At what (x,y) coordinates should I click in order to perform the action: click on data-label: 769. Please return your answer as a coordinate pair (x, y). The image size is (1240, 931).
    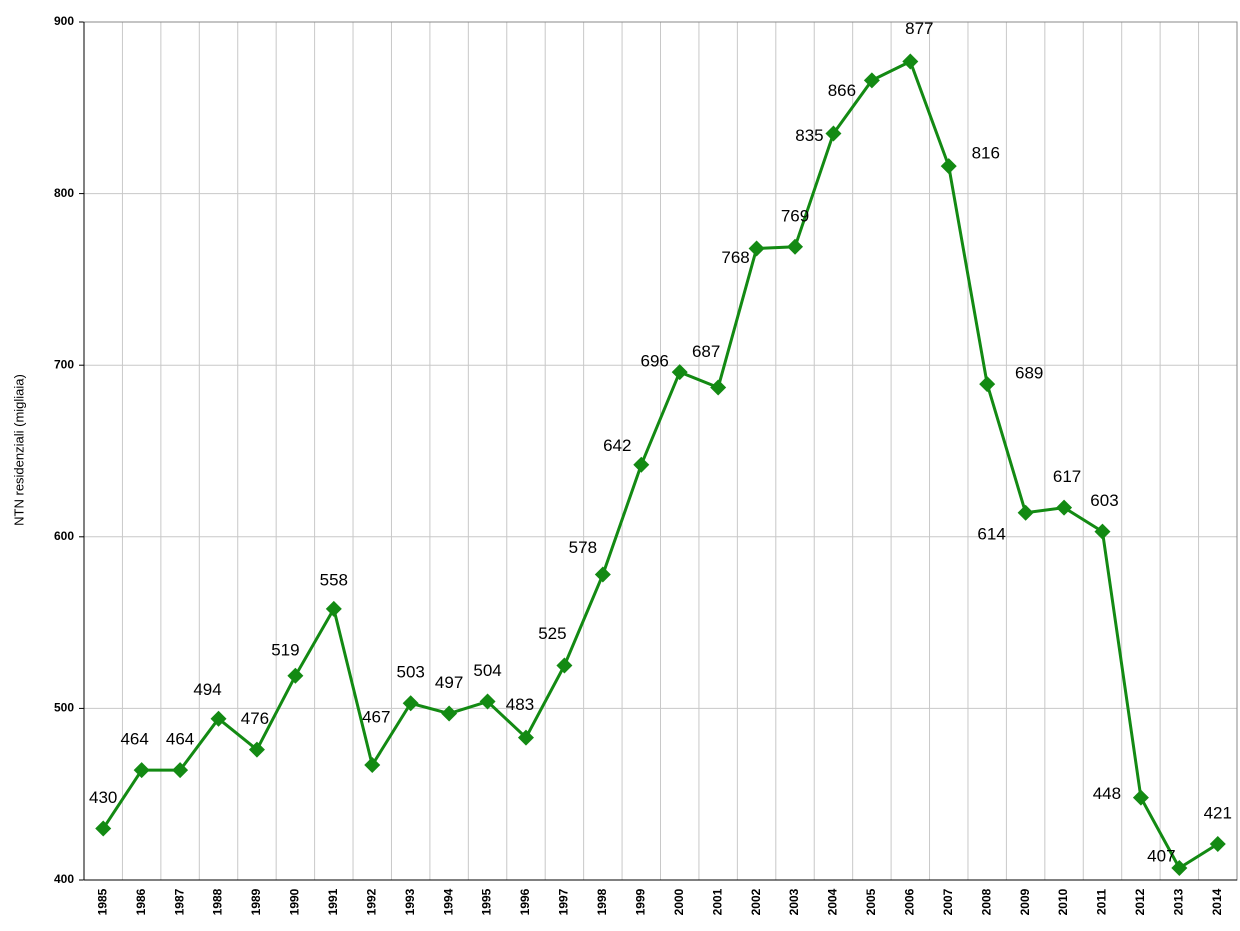
    Looking at the image, I should click on (795, 215).